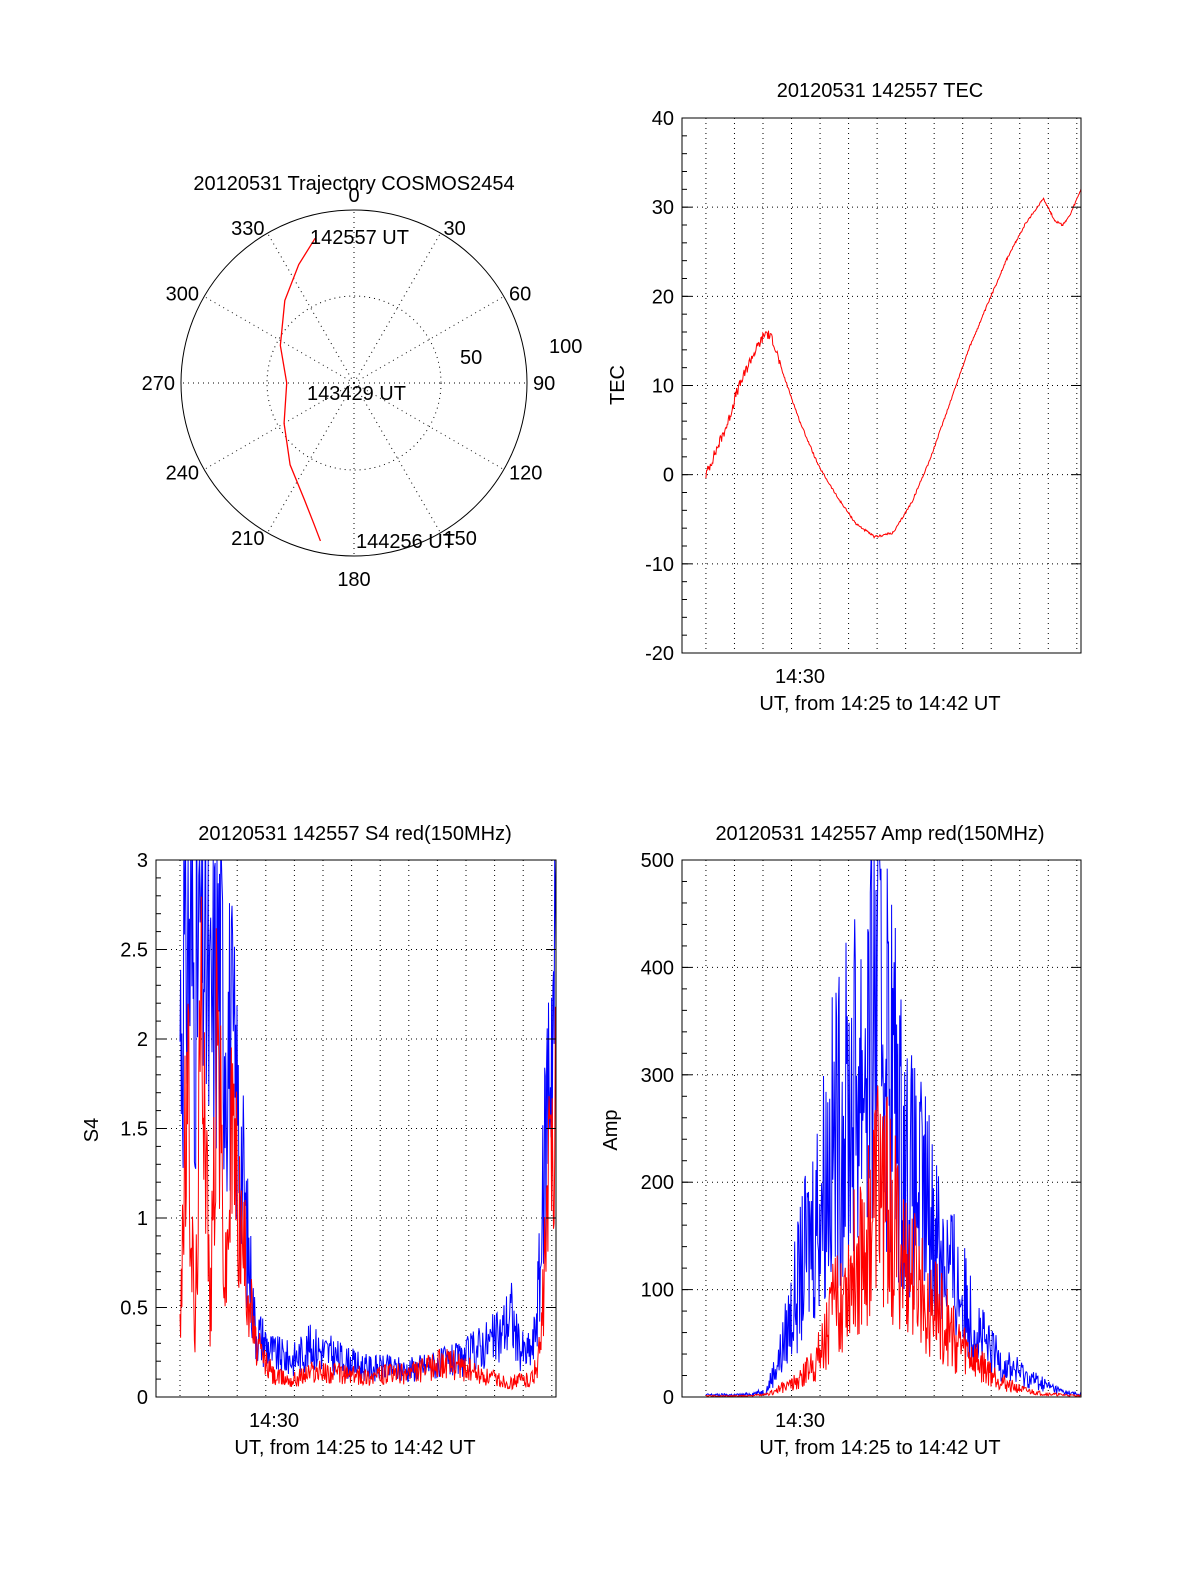  I want to click on s4-title: 20120531 142557 S4 red(150MHz), so click(355, 834).